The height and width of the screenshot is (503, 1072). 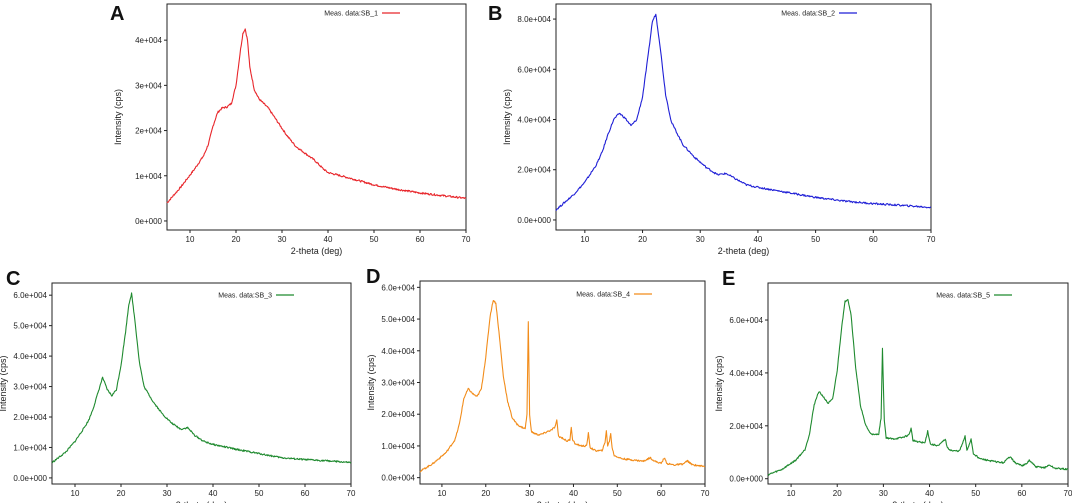 What do you see at coordinates (148, 40) in the screenshot?
I see `y-tick-label: 4e+004` at bounding box center [148, 40].